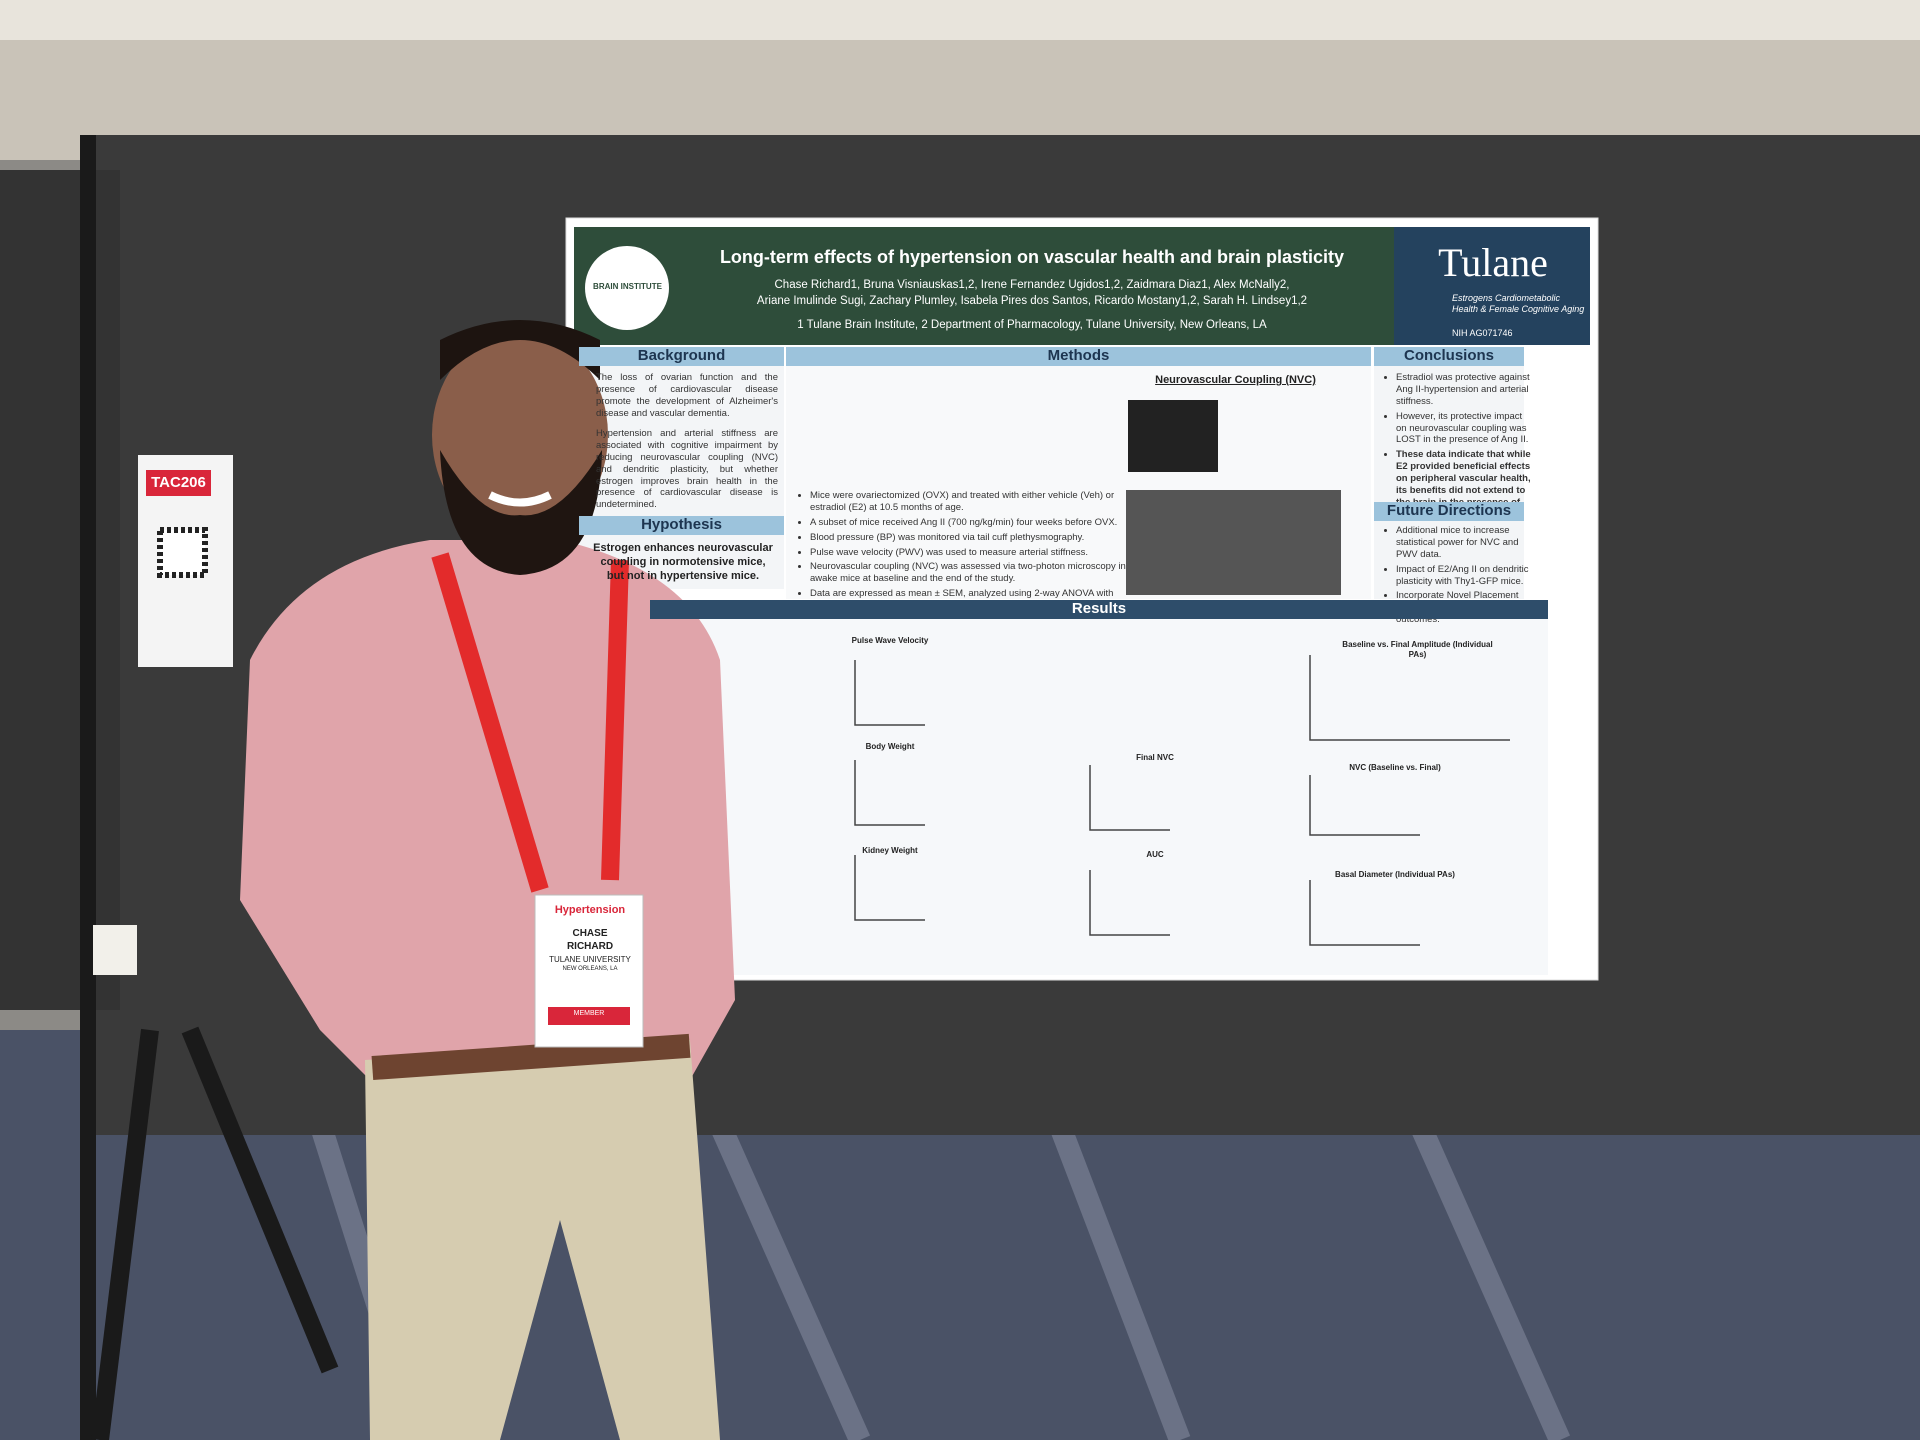 The image size is (1920, 1440). What do you see at coordinates (1492, 286) in the screenshot?
I see `brand-box` at bounding box center [1492, 286].